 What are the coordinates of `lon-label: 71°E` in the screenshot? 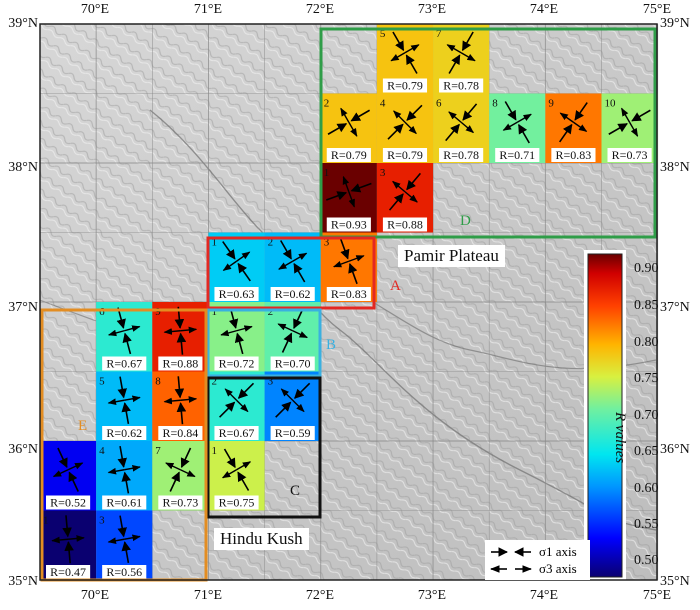 It's located at (208, 595).